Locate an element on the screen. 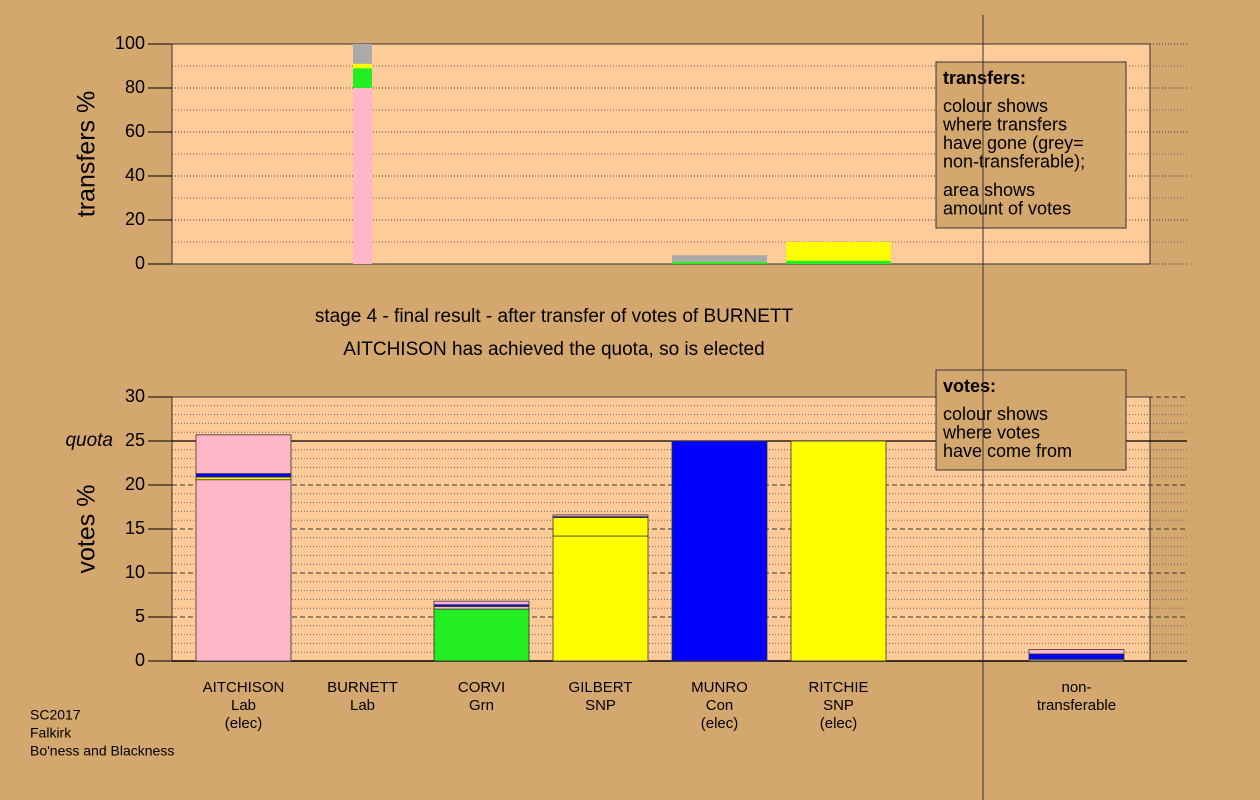 This screenshot has width=1260, height=800. y-axis-label: transfers % is located at coordinates (87, 154).